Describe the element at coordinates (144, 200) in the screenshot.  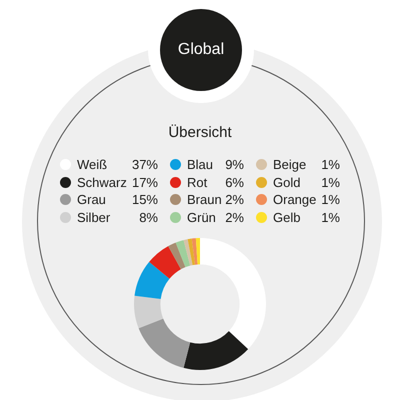
I see `data-label: 15%` at that location.